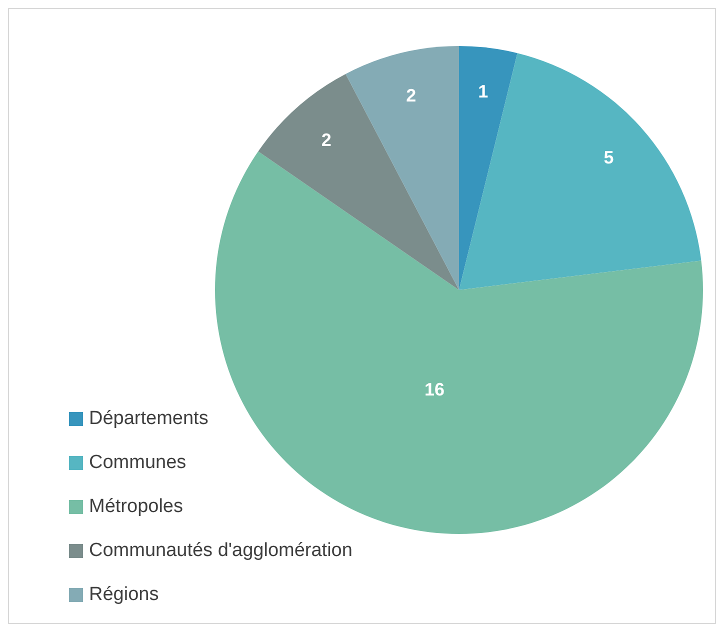 The image size is (724, 632). What do you see at coordinates (124, 595) in the screenshot?
I see `legend-label: Régions` at bounding box center [124, 595].